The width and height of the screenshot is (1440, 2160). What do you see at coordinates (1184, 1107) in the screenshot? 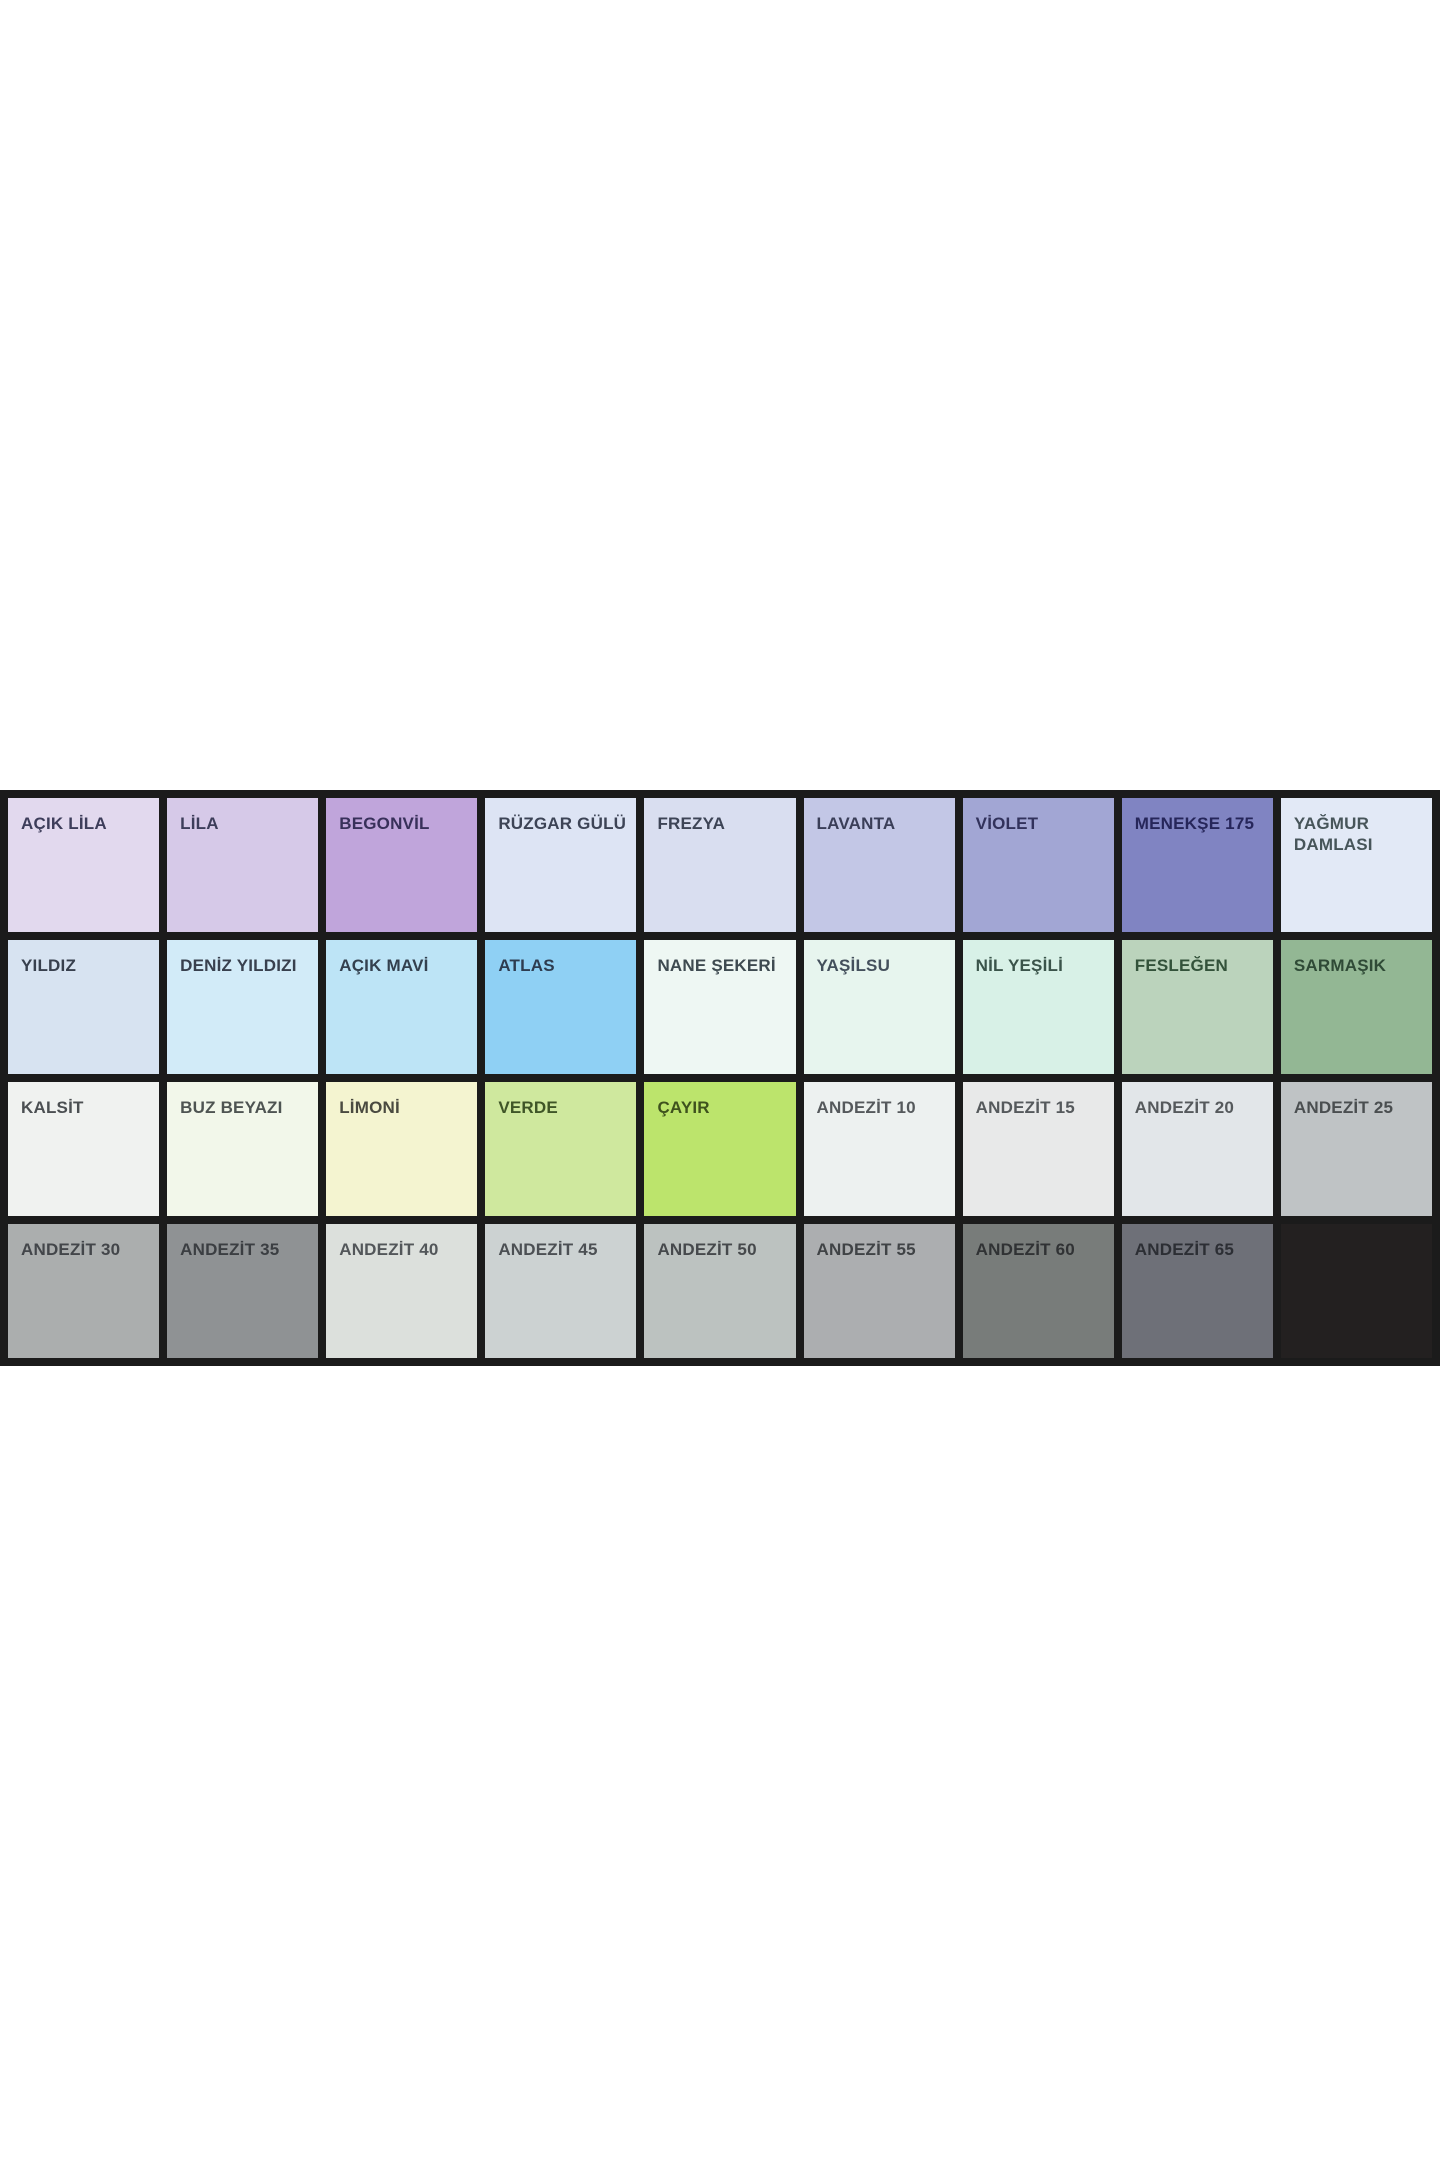
I see `swatch-label: ANDEZİT 20` at bounding box center [1184, 1107].